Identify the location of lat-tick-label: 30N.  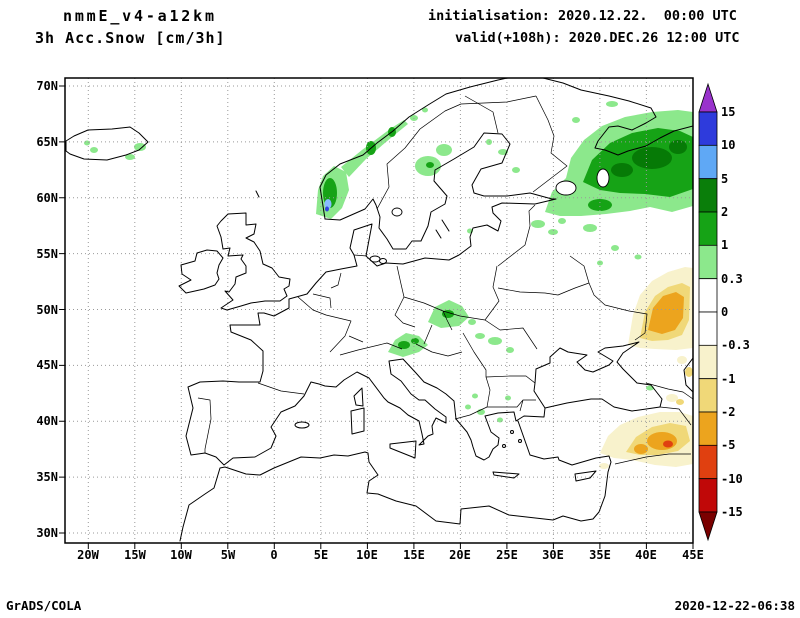
(47, 533).